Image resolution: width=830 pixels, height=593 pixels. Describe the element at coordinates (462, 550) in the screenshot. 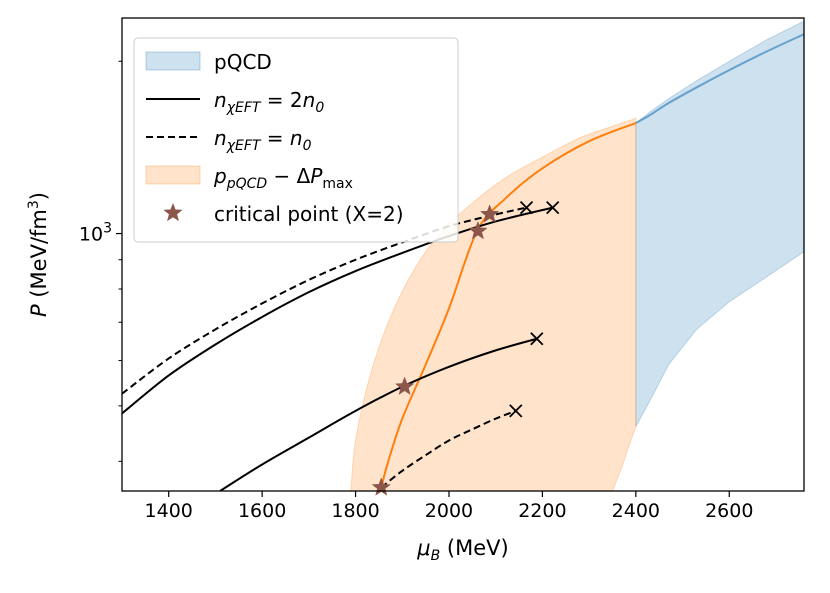

I see `x-axis-title: μB (MeV)` at that location.